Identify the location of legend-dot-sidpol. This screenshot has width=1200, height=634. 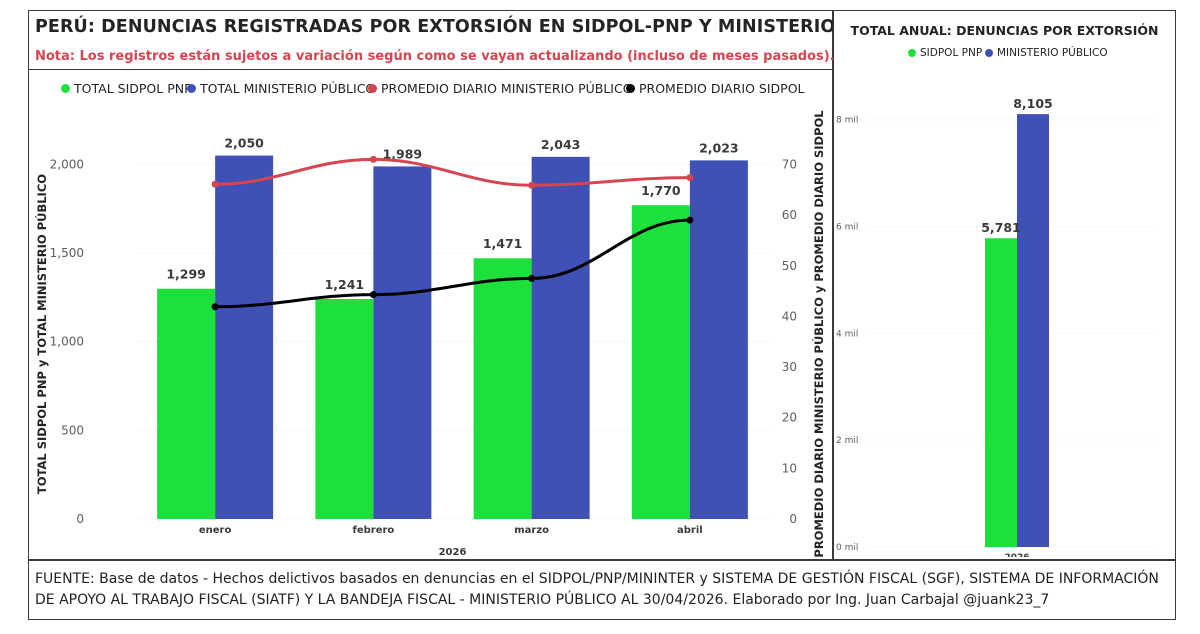
(65, 88).